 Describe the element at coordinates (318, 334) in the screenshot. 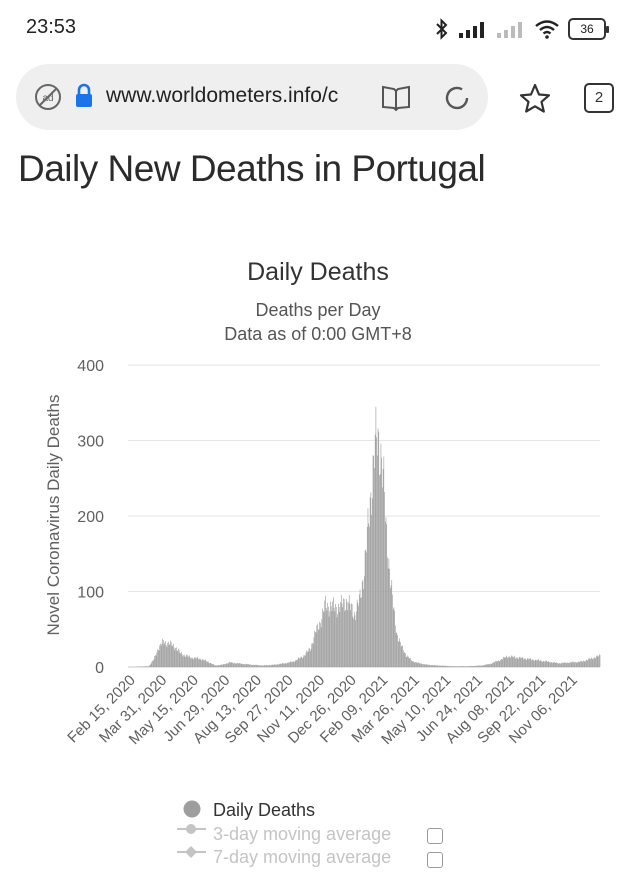

I see `chart-subtitle-line2: Data as of 0:00 GMT+8` at that location.